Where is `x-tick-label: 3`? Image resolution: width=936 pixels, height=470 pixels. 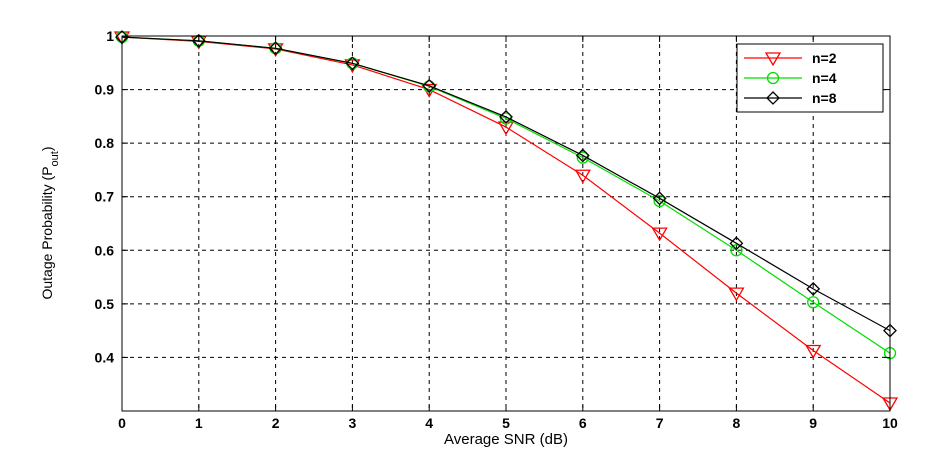
x-tick-label: 3 is located at coordinates (353, 423).